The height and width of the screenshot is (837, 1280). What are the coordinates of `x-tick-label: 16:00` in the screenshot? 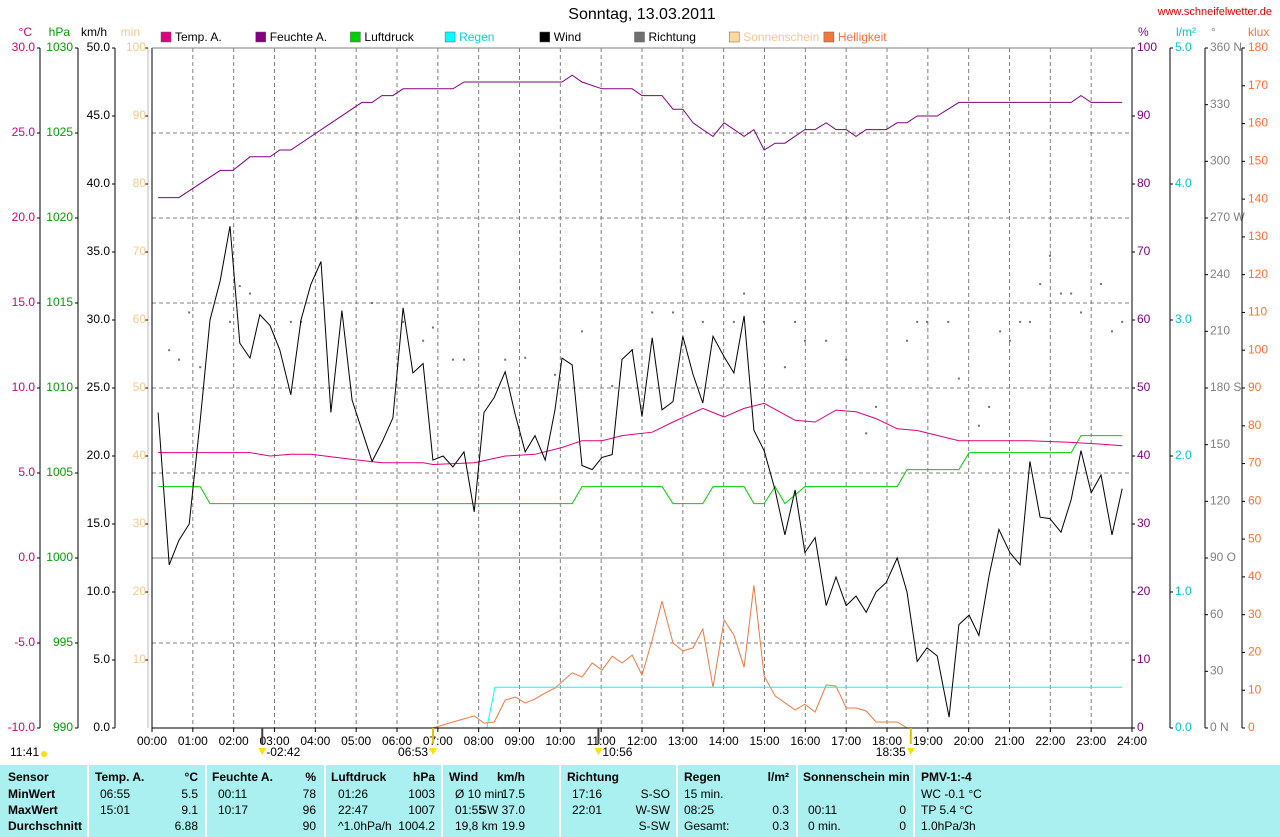 It's located at (805, 741).